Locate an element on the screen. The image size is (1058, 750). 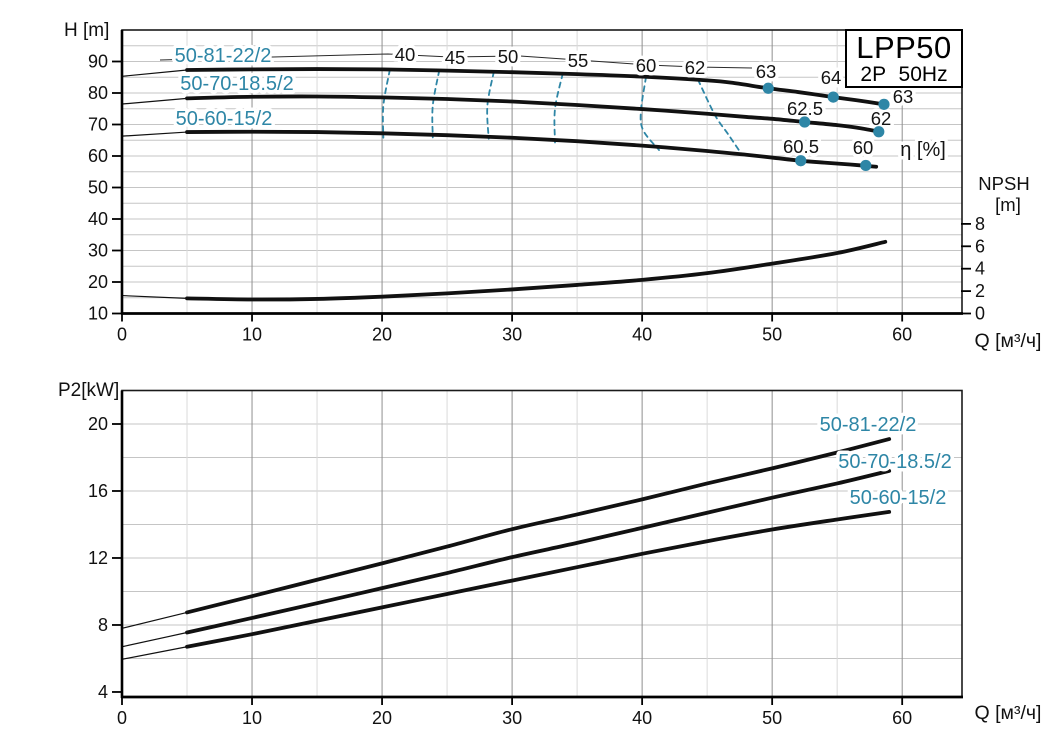
svg-text: 45 is located at coordinates (455, 57).